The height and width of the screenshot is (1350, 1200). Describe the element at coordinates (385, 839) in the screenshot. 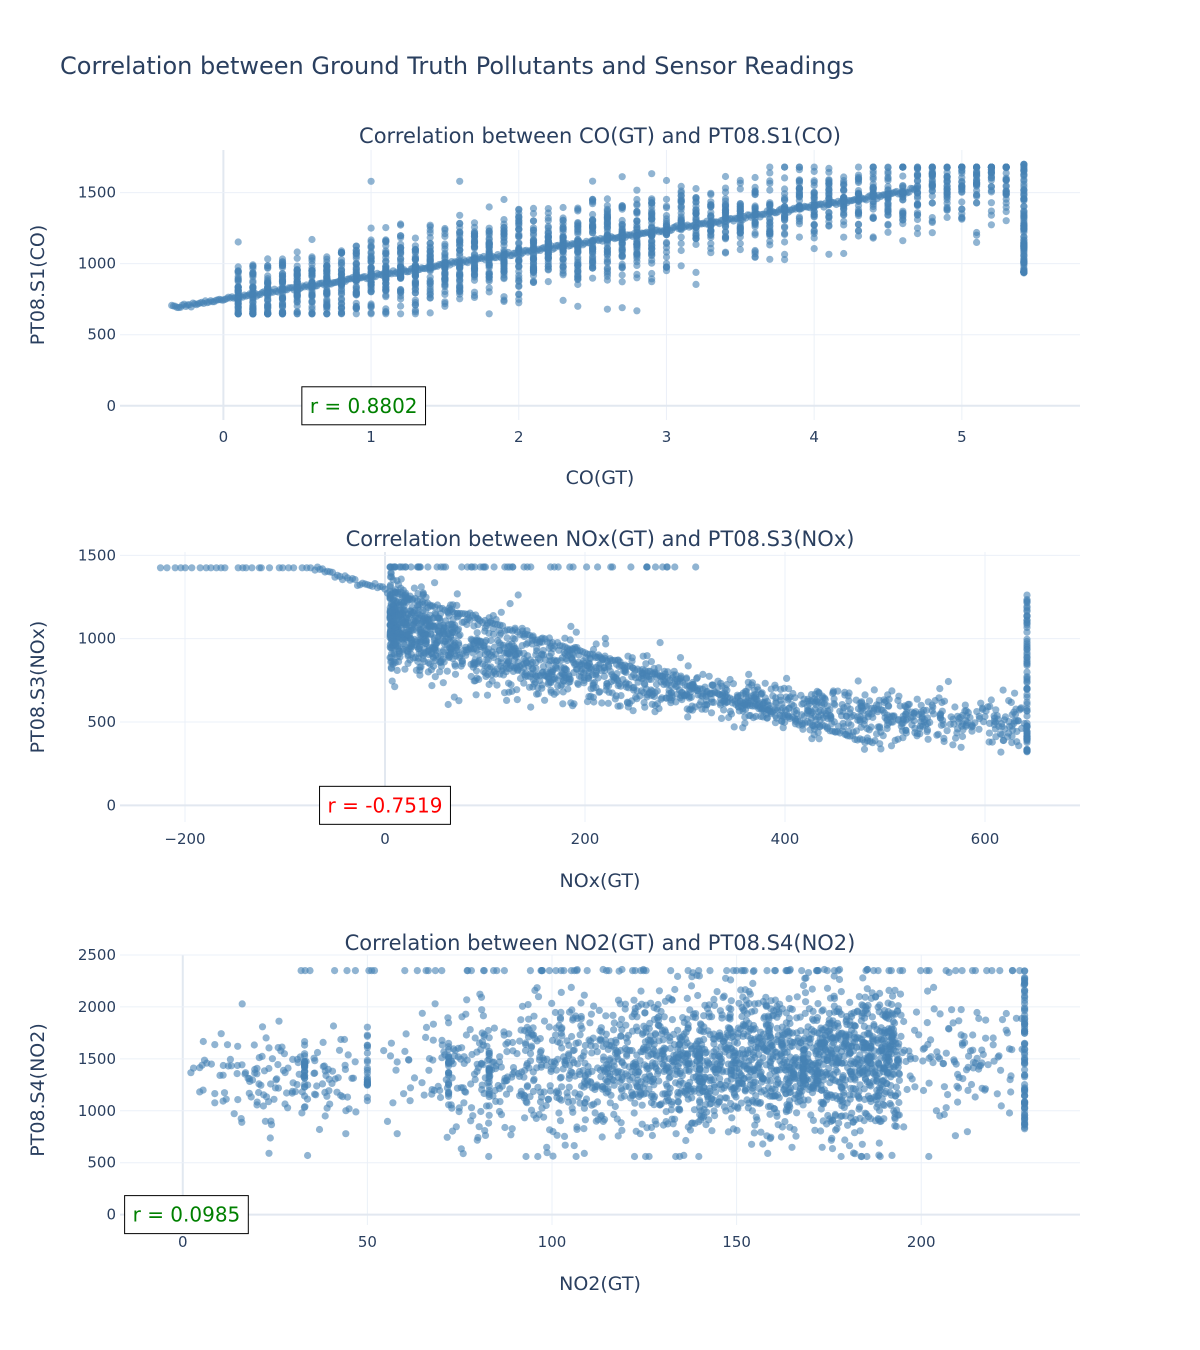

I see `x-tick-label: 0` at that location.